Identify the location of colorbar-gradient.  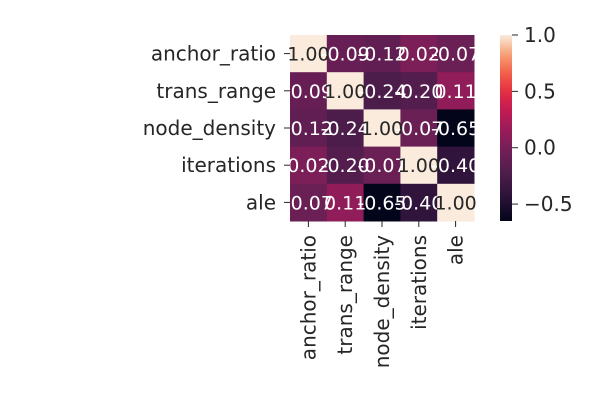
(506, 128).